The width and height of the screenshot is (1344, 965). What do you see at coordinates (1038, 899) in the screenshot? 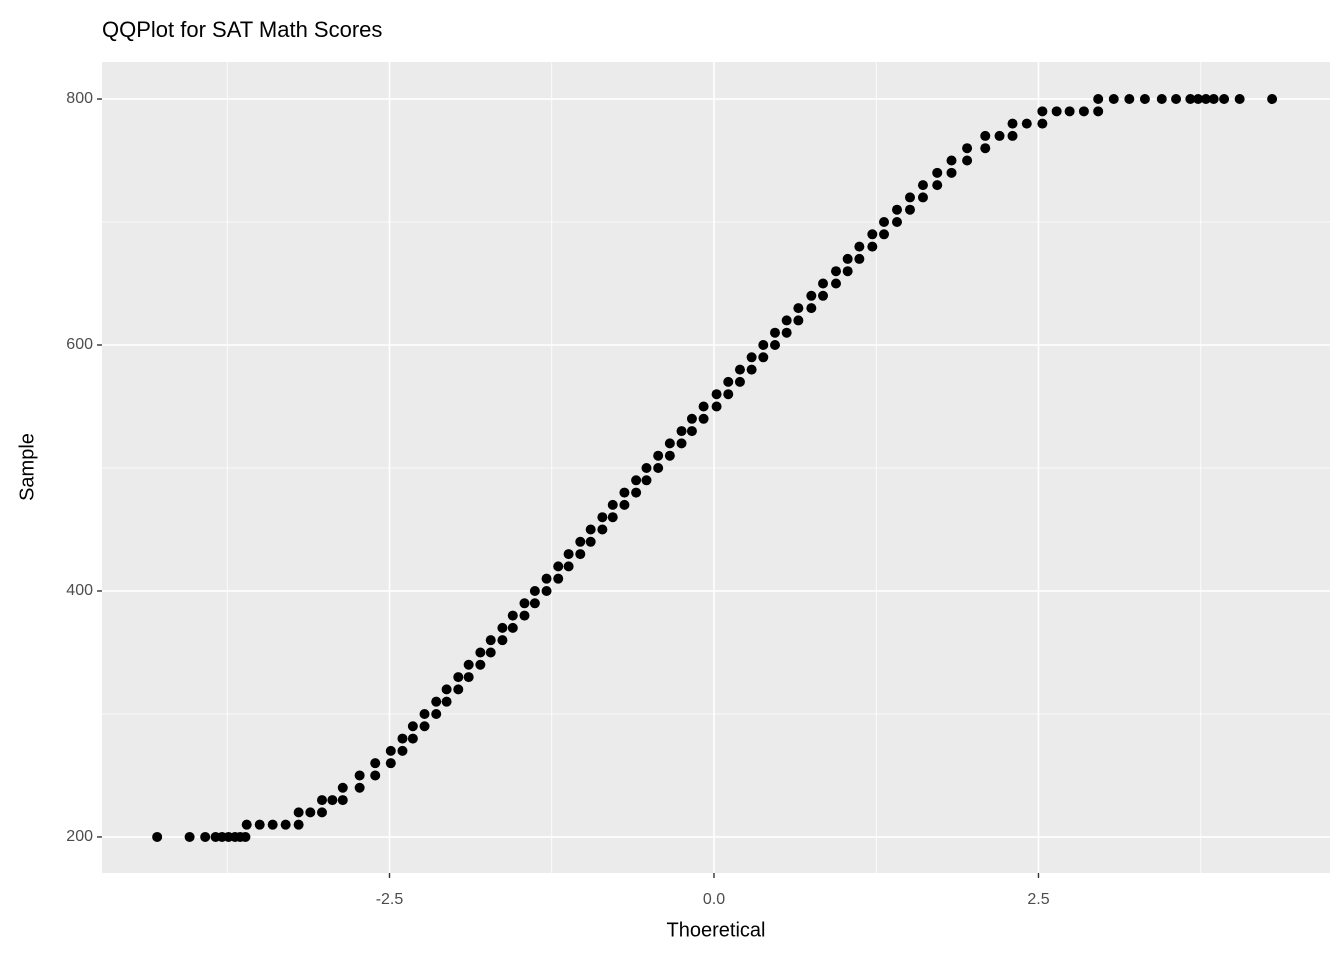
I see `x-tick-label: 2.5` at bounding box center [1038, 899].